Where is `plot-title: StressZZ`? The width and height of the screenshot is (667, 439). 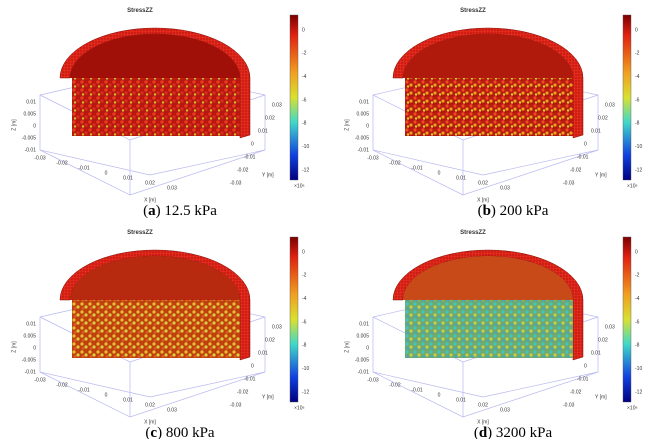
plot-title: StressZZ is located at coordinates (473, 233).